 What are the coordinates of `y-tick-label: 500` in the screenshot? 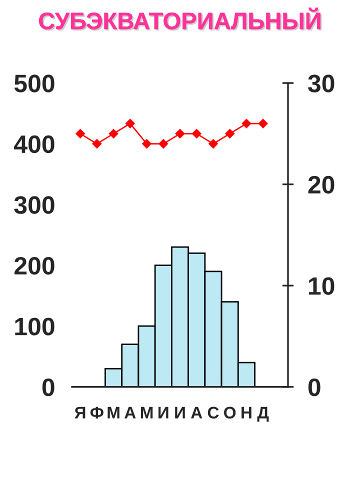 It's located at (34, 83).